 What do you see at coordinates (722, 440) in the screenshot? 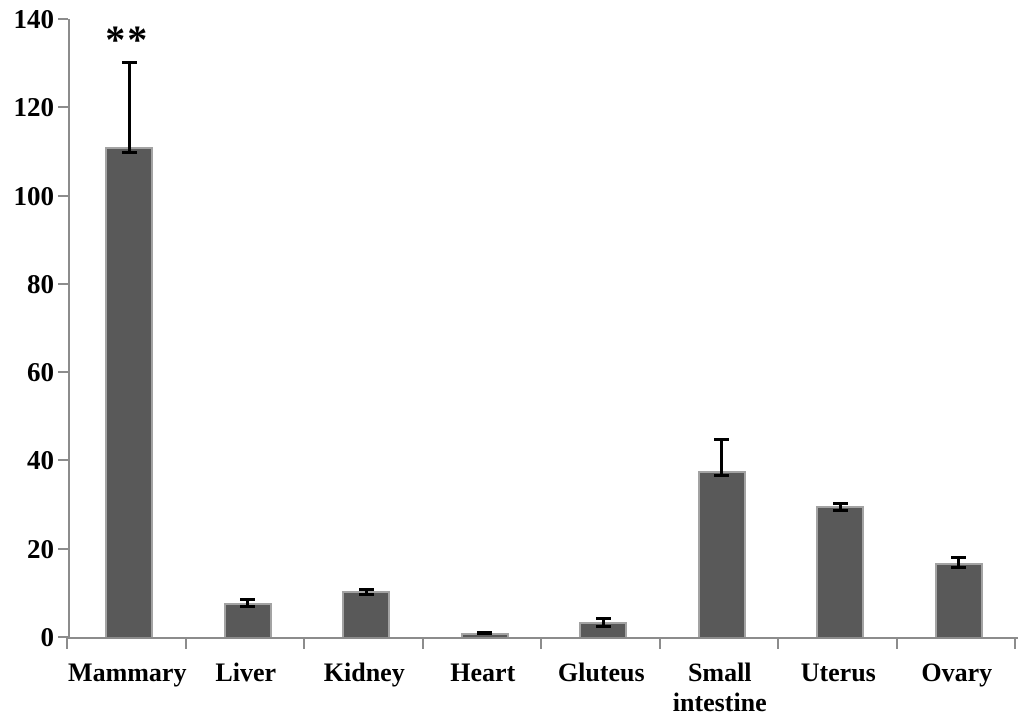
I see `error-bar-cap-top-small-intestine` at bounding box center [722, 440].